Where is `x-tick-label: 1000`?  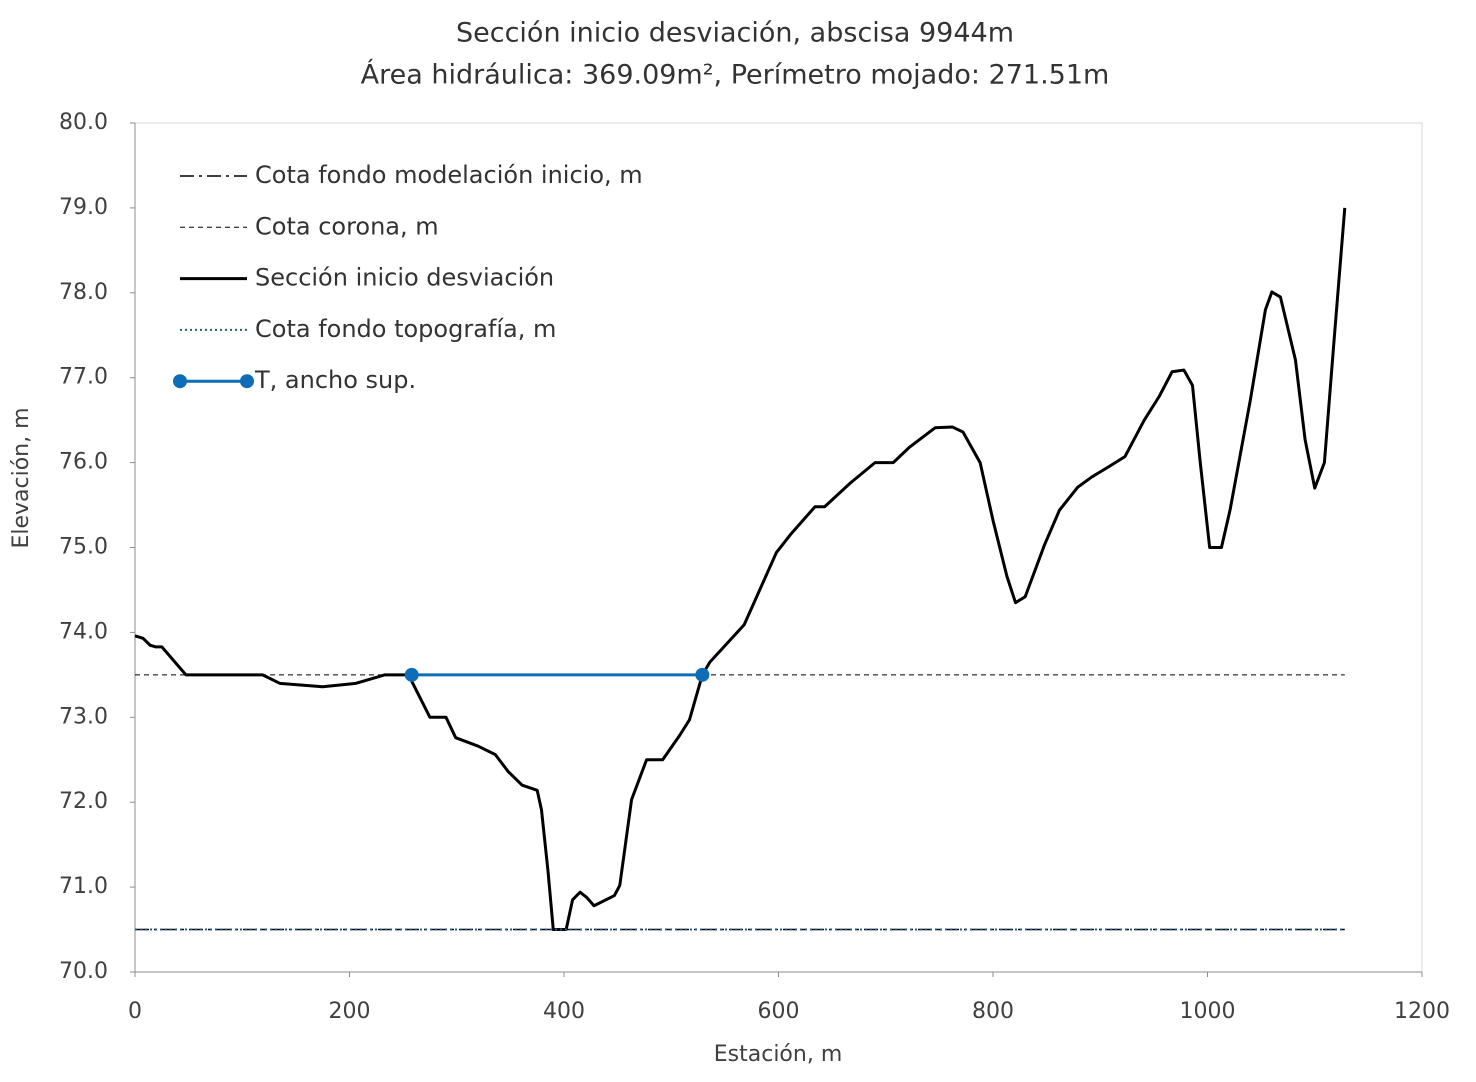
x-tick-label: 1000 is located at coordinates (1208, 1011).